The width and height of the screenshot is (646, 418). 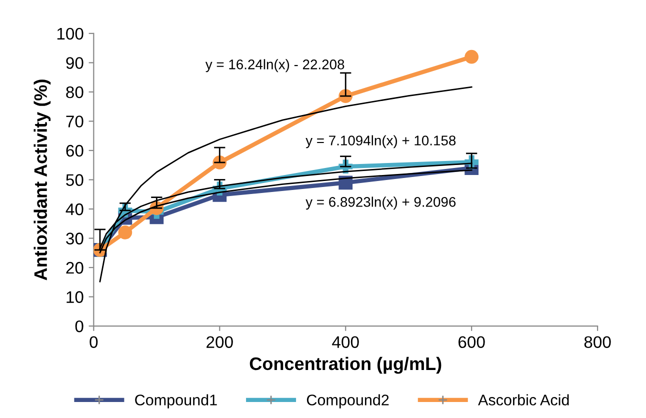 What do you see at coordinates (176, 401) in the screenshot?
I see `legend-label: Compound1` at bounding box center [176, 401].